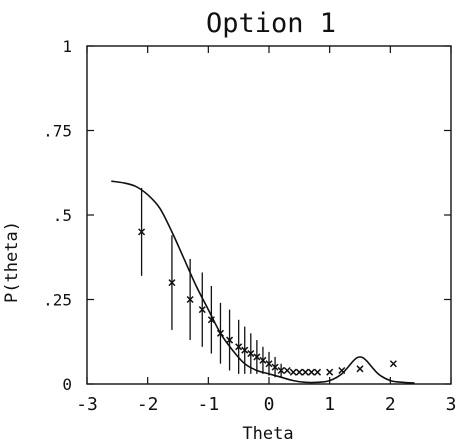 This screenshot has height=444, width=468. I want to click on y-tick-label: 0, so click(67, 384).